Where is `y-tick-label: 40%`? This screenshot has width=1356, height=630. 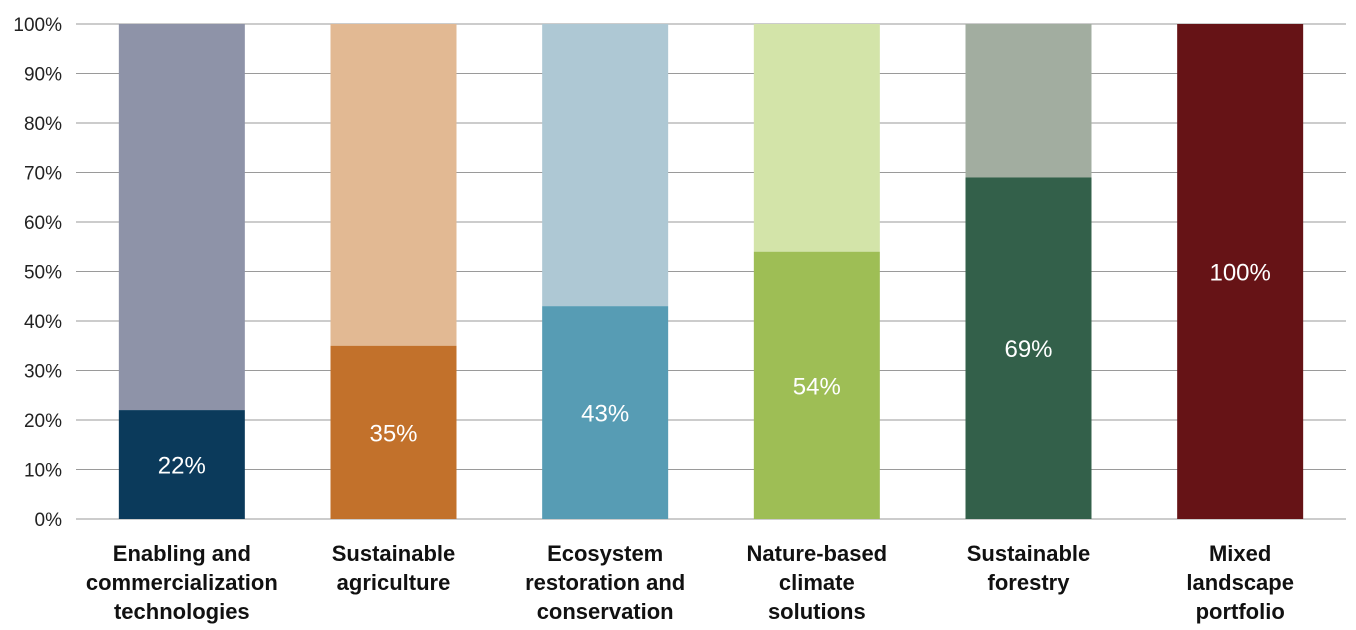 y-tick-label: 40% is located at coordinates (43, 322).